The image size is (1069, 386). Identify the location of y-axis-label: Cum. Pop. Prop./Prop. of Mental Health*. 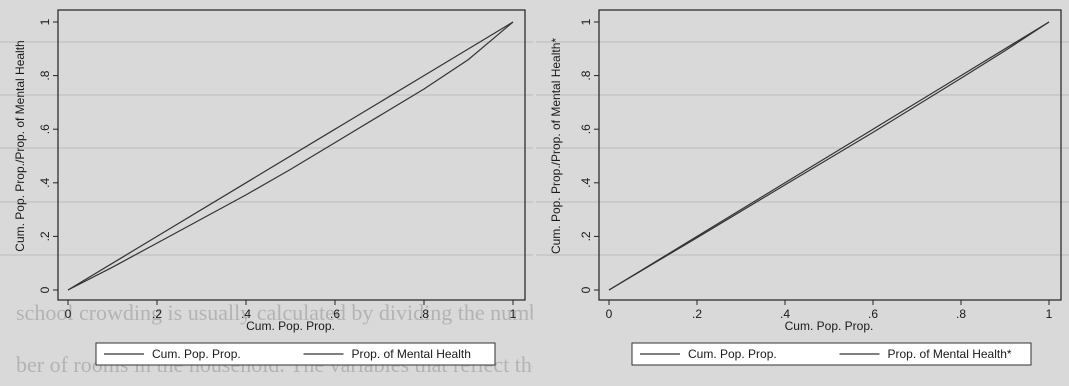
(556, 146).